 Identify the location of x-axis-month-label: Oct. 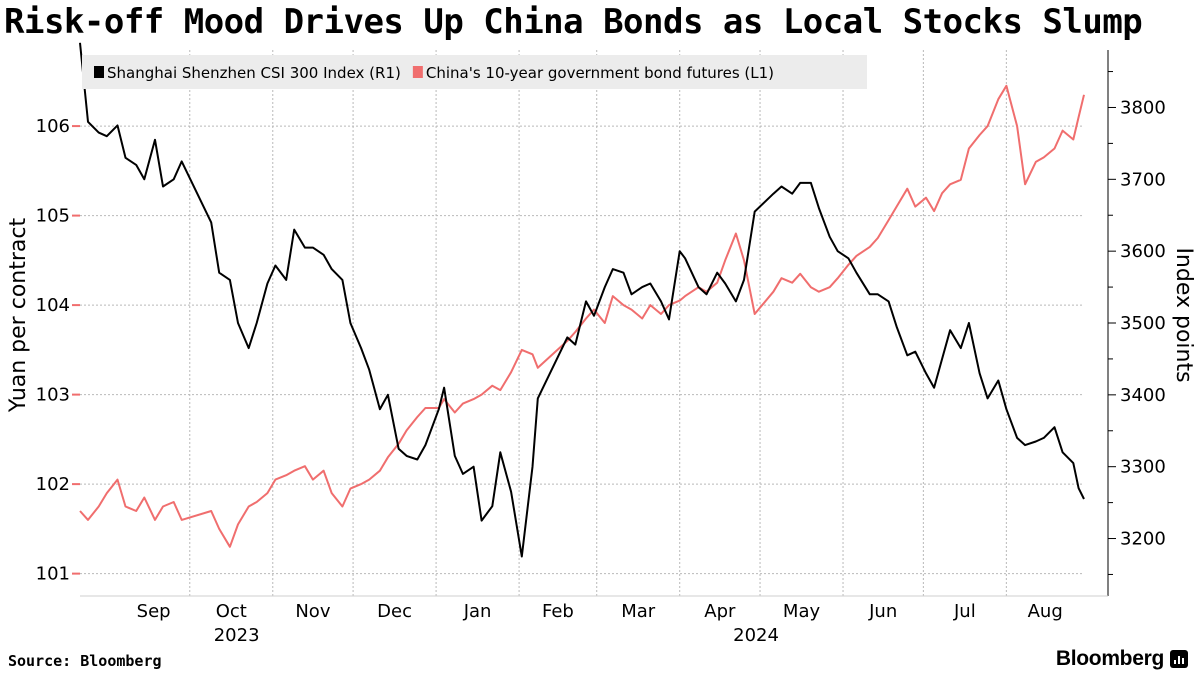
(231, 611).